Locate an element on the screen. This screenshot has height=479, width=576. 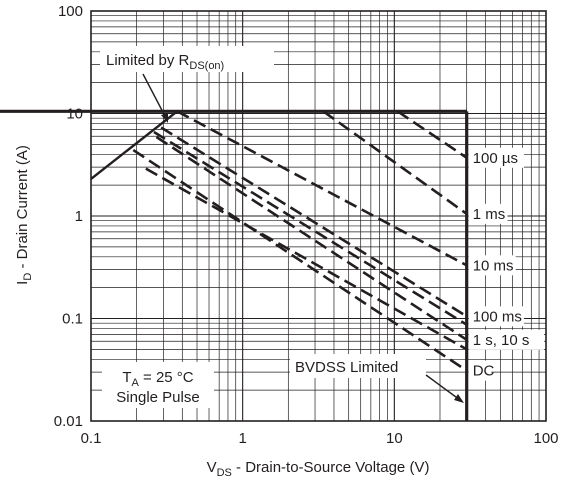
x-axis-title-rest: - Drain-to-Source Voltage (V) is located at coordinates (331, 467).